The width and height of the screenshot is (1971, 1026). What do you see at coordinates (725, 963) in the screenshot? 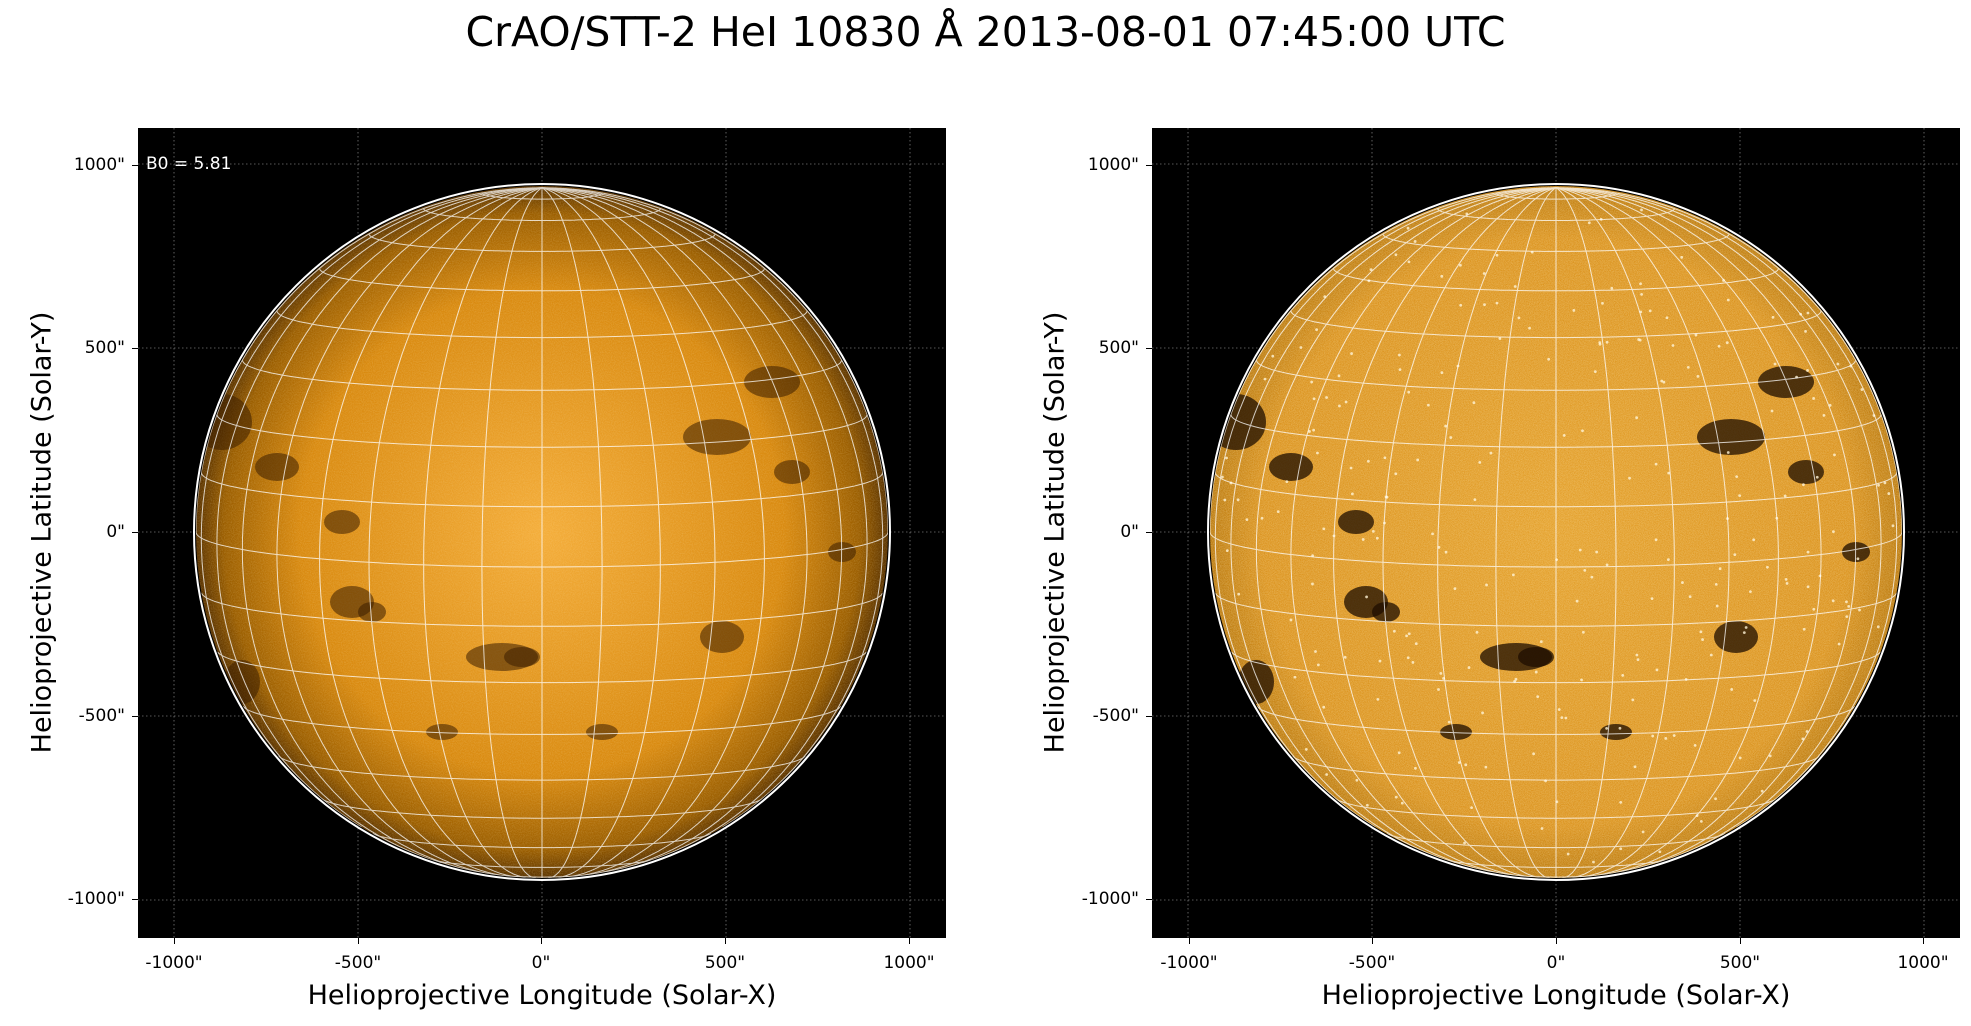
I see `left-xtick-label: 500"` at bounding box center [725, 963].